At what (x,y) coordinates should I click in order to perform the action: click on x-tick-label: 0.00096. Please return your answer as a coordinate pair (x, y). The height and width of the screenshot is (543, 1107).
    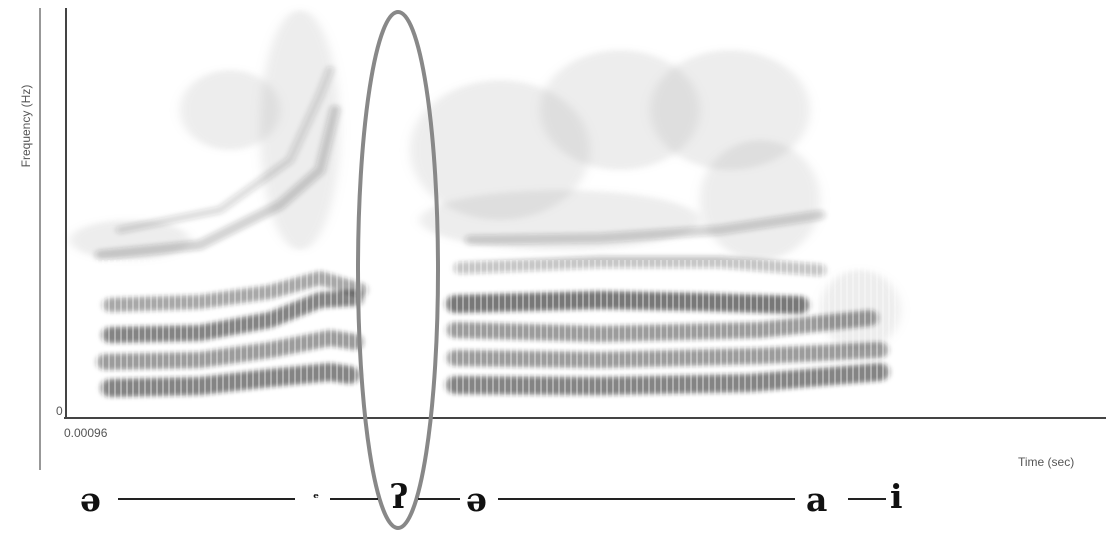
    Looking at the image, I should click on (86, 433).